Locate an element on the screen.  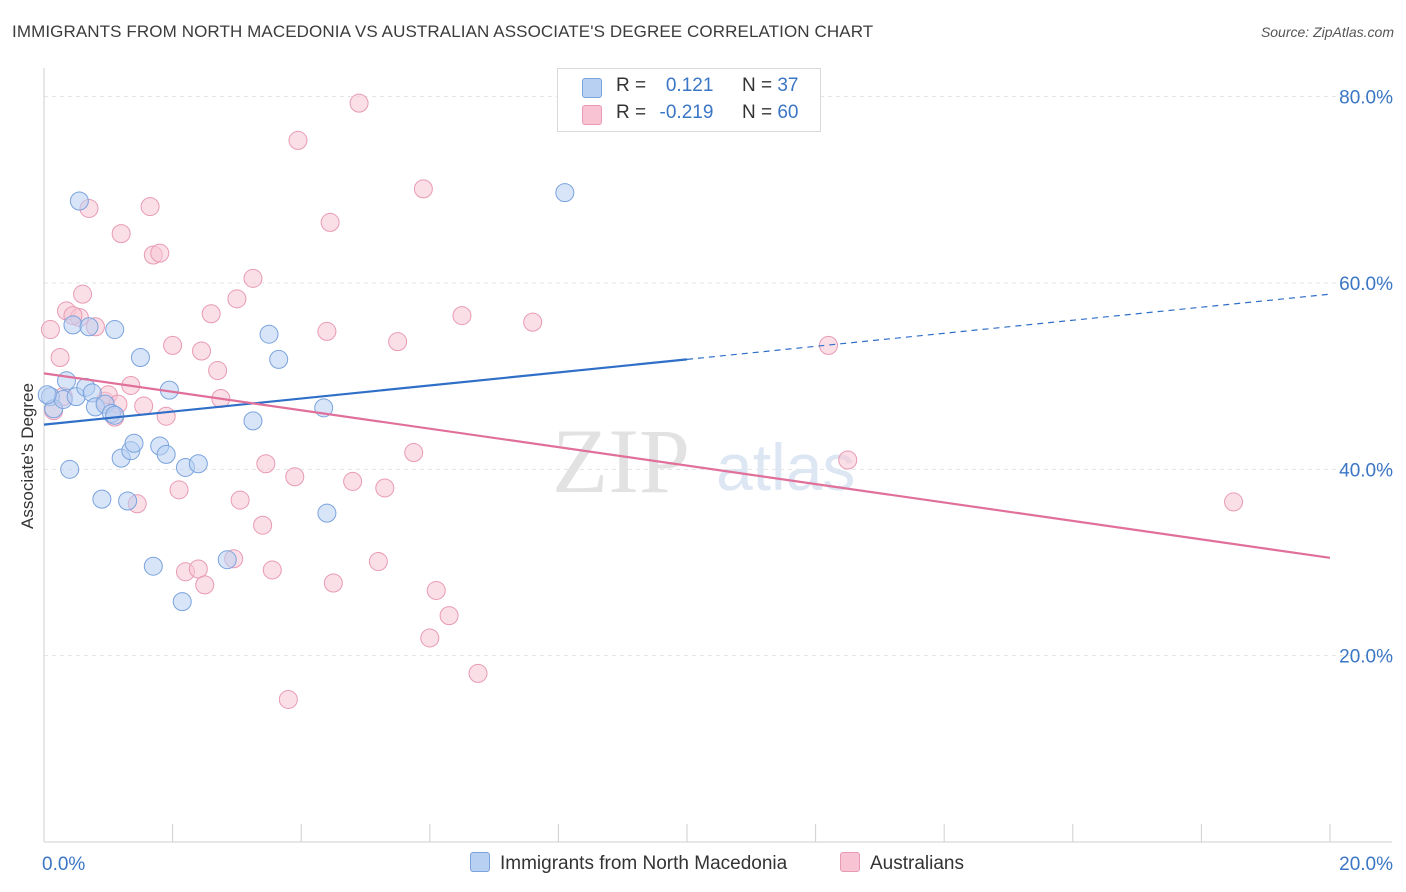
watermark-zip: ZIP is located at coordinates (621, 461).